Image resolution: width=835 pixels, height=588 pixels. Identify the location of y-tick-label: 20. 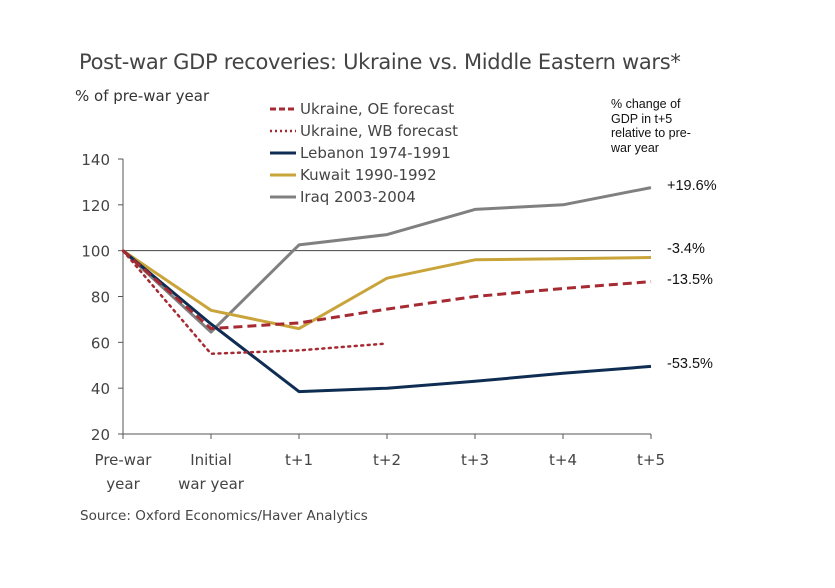
(100, 435).